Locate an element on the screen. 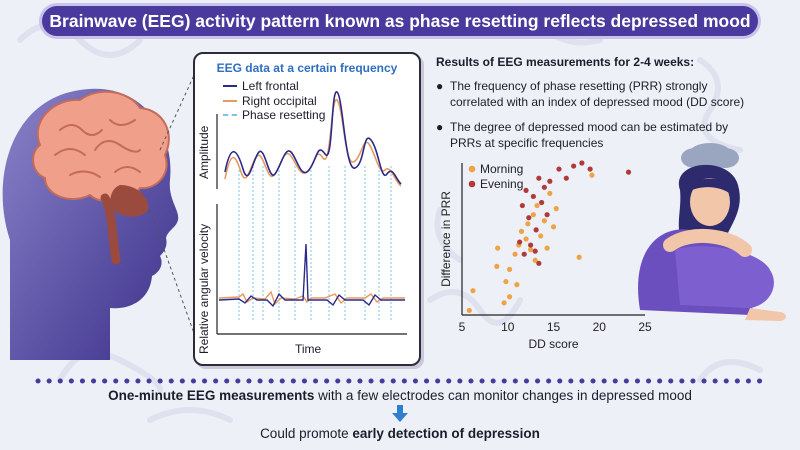 The image size is (800, 450). legend-label: Right occipital is located at coordinates (279, 100).